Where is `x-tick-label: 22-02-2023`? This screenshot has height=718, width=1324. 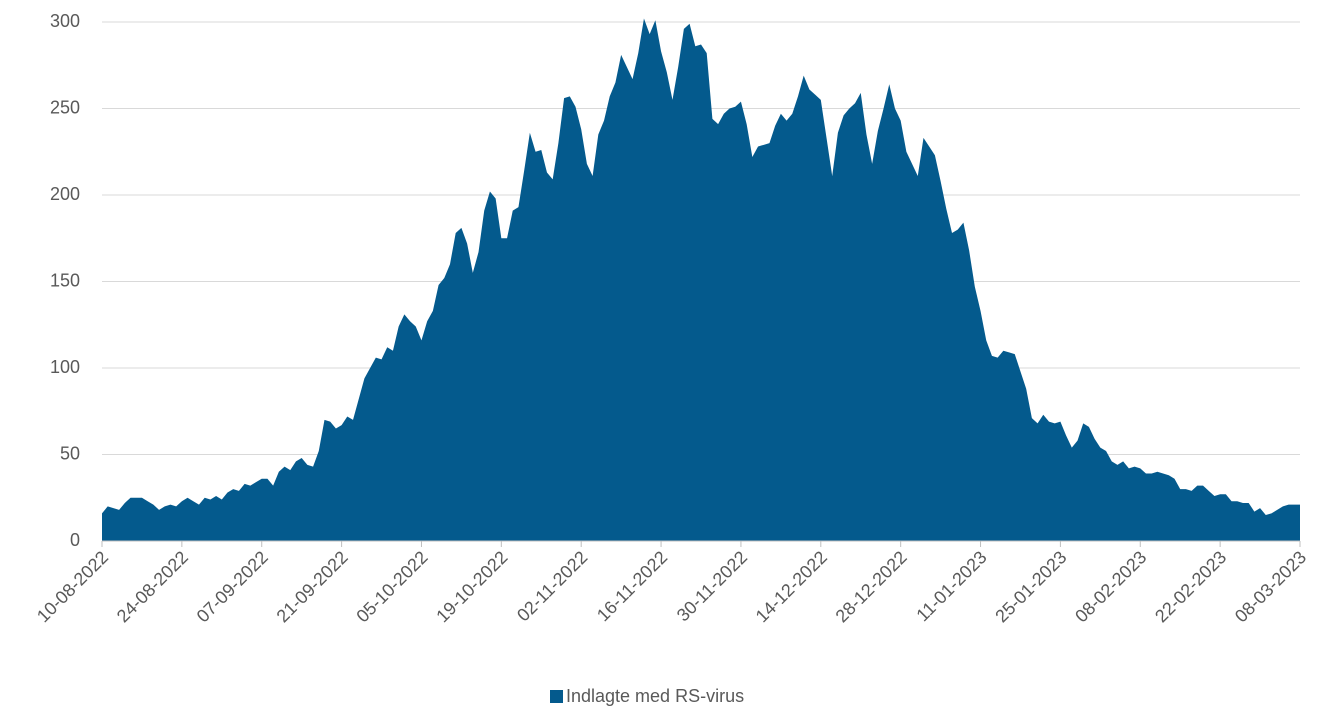
x-tick-label: 22-02-2023 is located at coordinates (1190, 586).